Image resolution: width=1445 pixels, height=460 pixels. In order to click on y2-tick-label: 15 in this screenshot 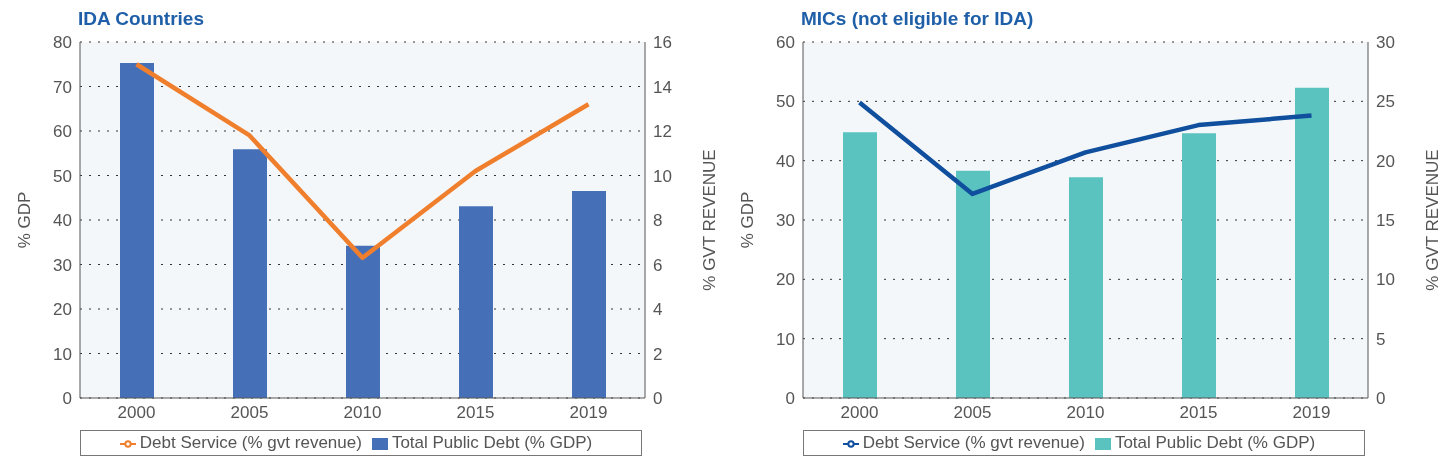, I will do `click(1385, 221)`.